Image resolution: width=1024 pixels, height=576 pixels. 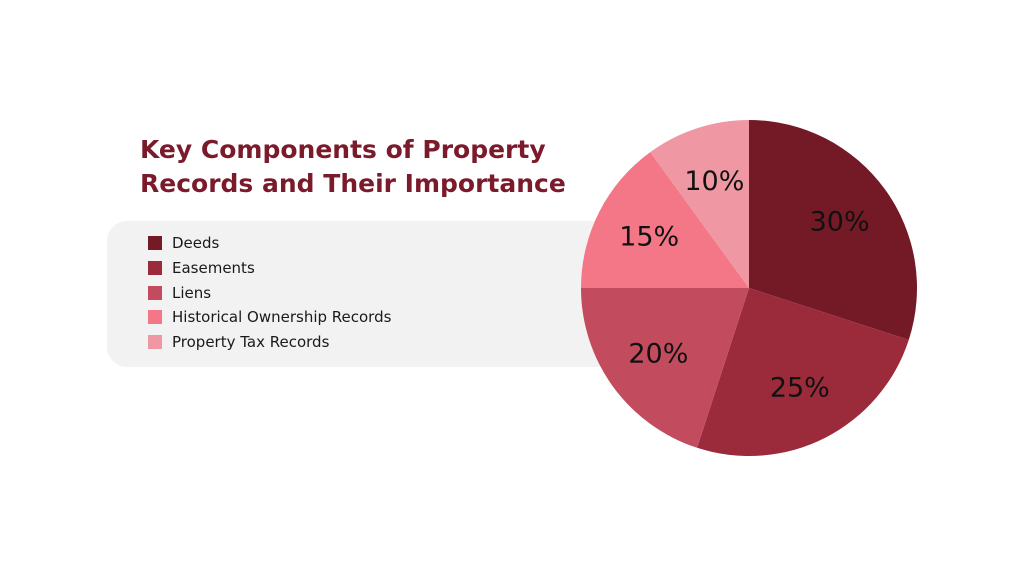 I want to click on legend-label-historical-ownership-records: Historical Ownership Records, so click(x=282, y=317).